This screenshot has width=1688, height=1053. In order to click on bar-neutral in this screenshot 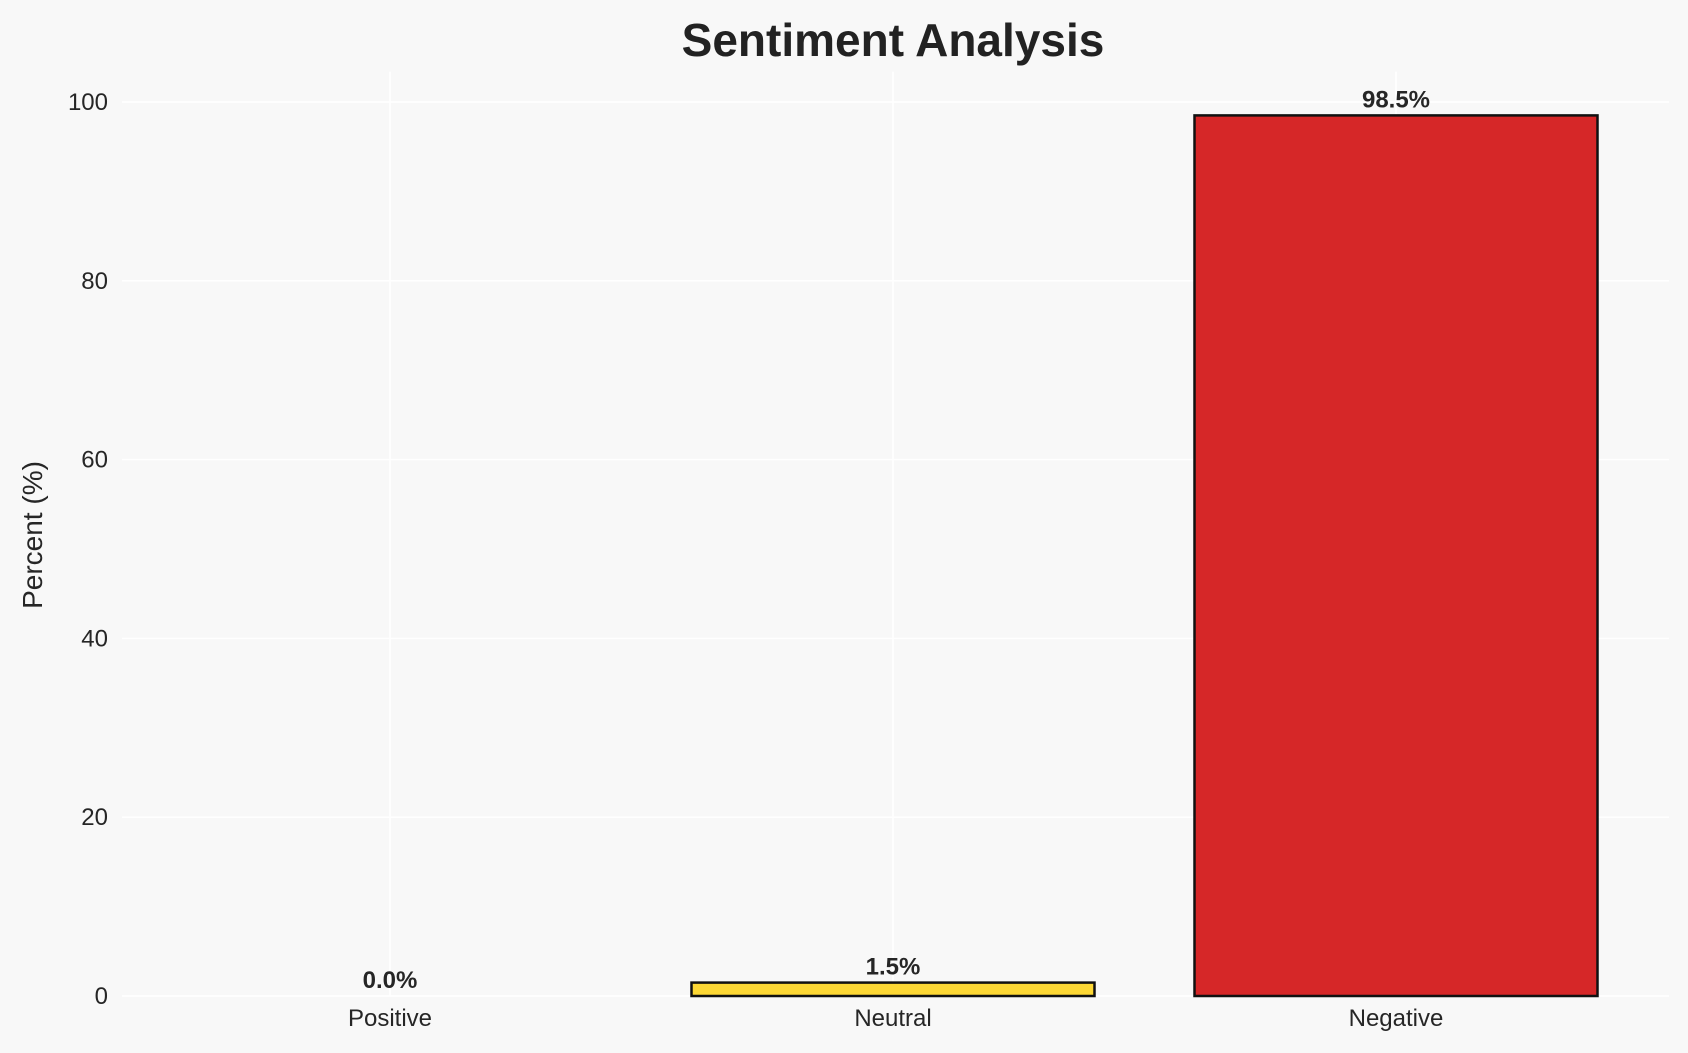, I will do `click(893, 989)`.